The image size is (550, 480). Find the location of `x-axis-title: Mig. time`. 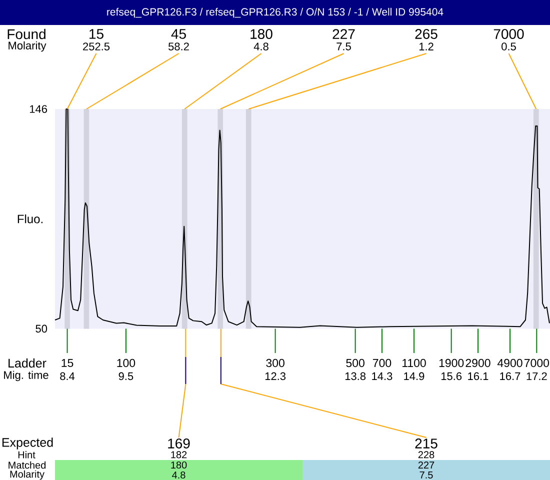

x-axis-title: Mig. time is located at coordinates (26, 376).